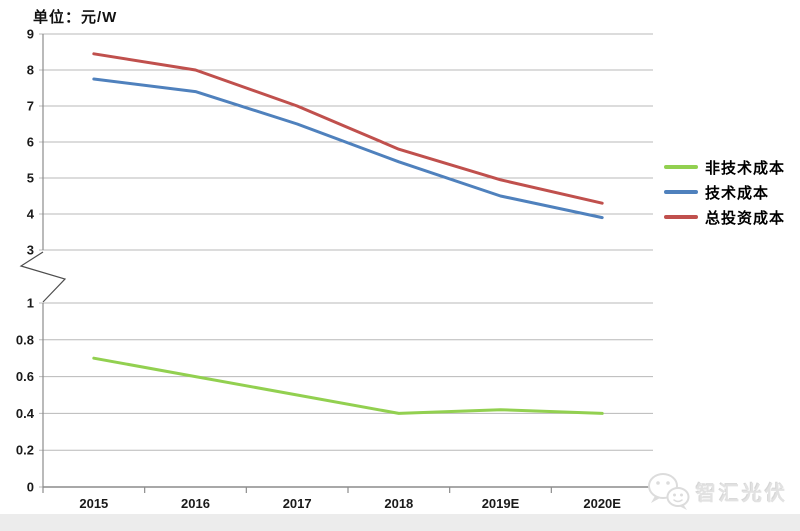 Image resolution: width=800 pixels, height=531 pixels. Describe the element at coordinates (25, 376) in the screenshot. I see `y-tick-label: 0.6` at that location.